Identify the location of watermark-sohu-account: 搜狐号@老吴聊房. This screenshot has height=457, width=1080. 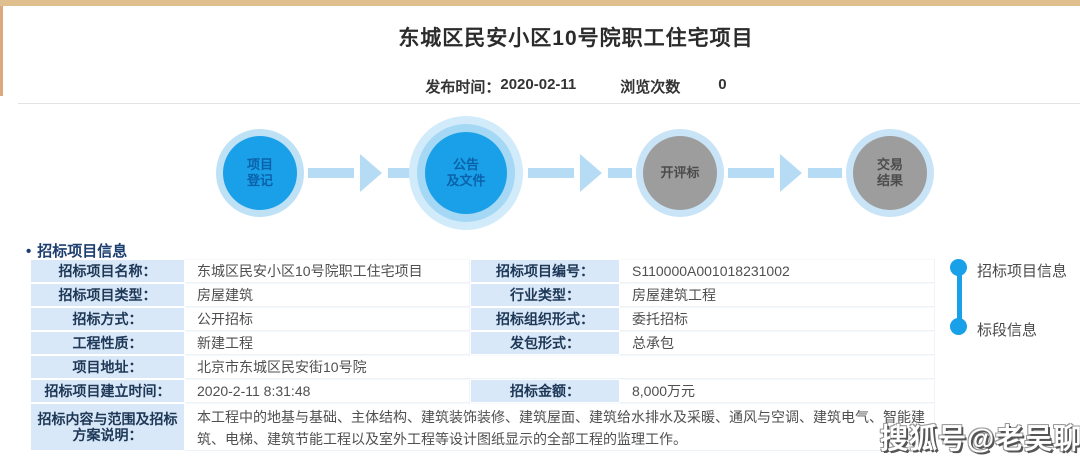
(980, 438).